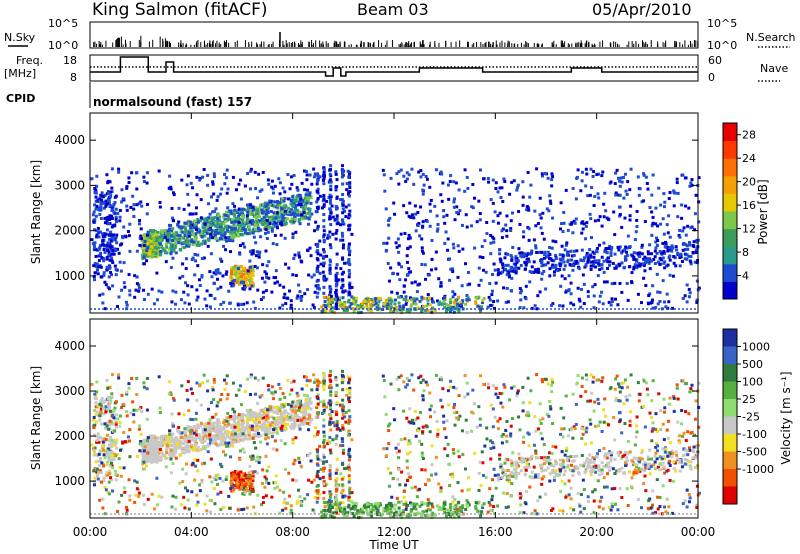 The width and height of the screenshot is (800, 554). I want to click on colorbar-frame, so click(730, 211).